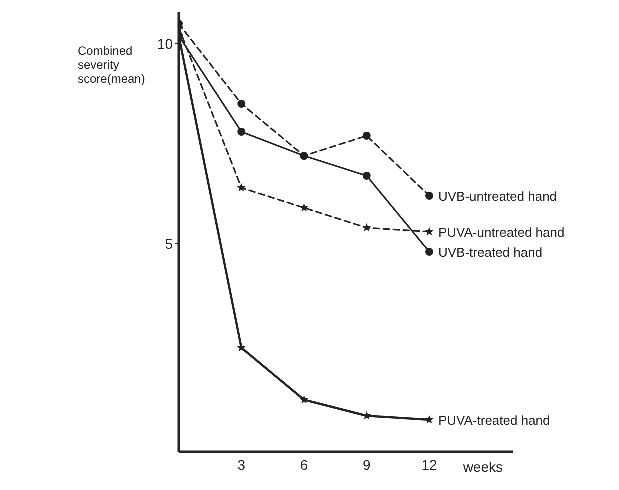 This screenshot has width=619, height=490. I want to click on y-tick-label: 5, so click(169, 244).